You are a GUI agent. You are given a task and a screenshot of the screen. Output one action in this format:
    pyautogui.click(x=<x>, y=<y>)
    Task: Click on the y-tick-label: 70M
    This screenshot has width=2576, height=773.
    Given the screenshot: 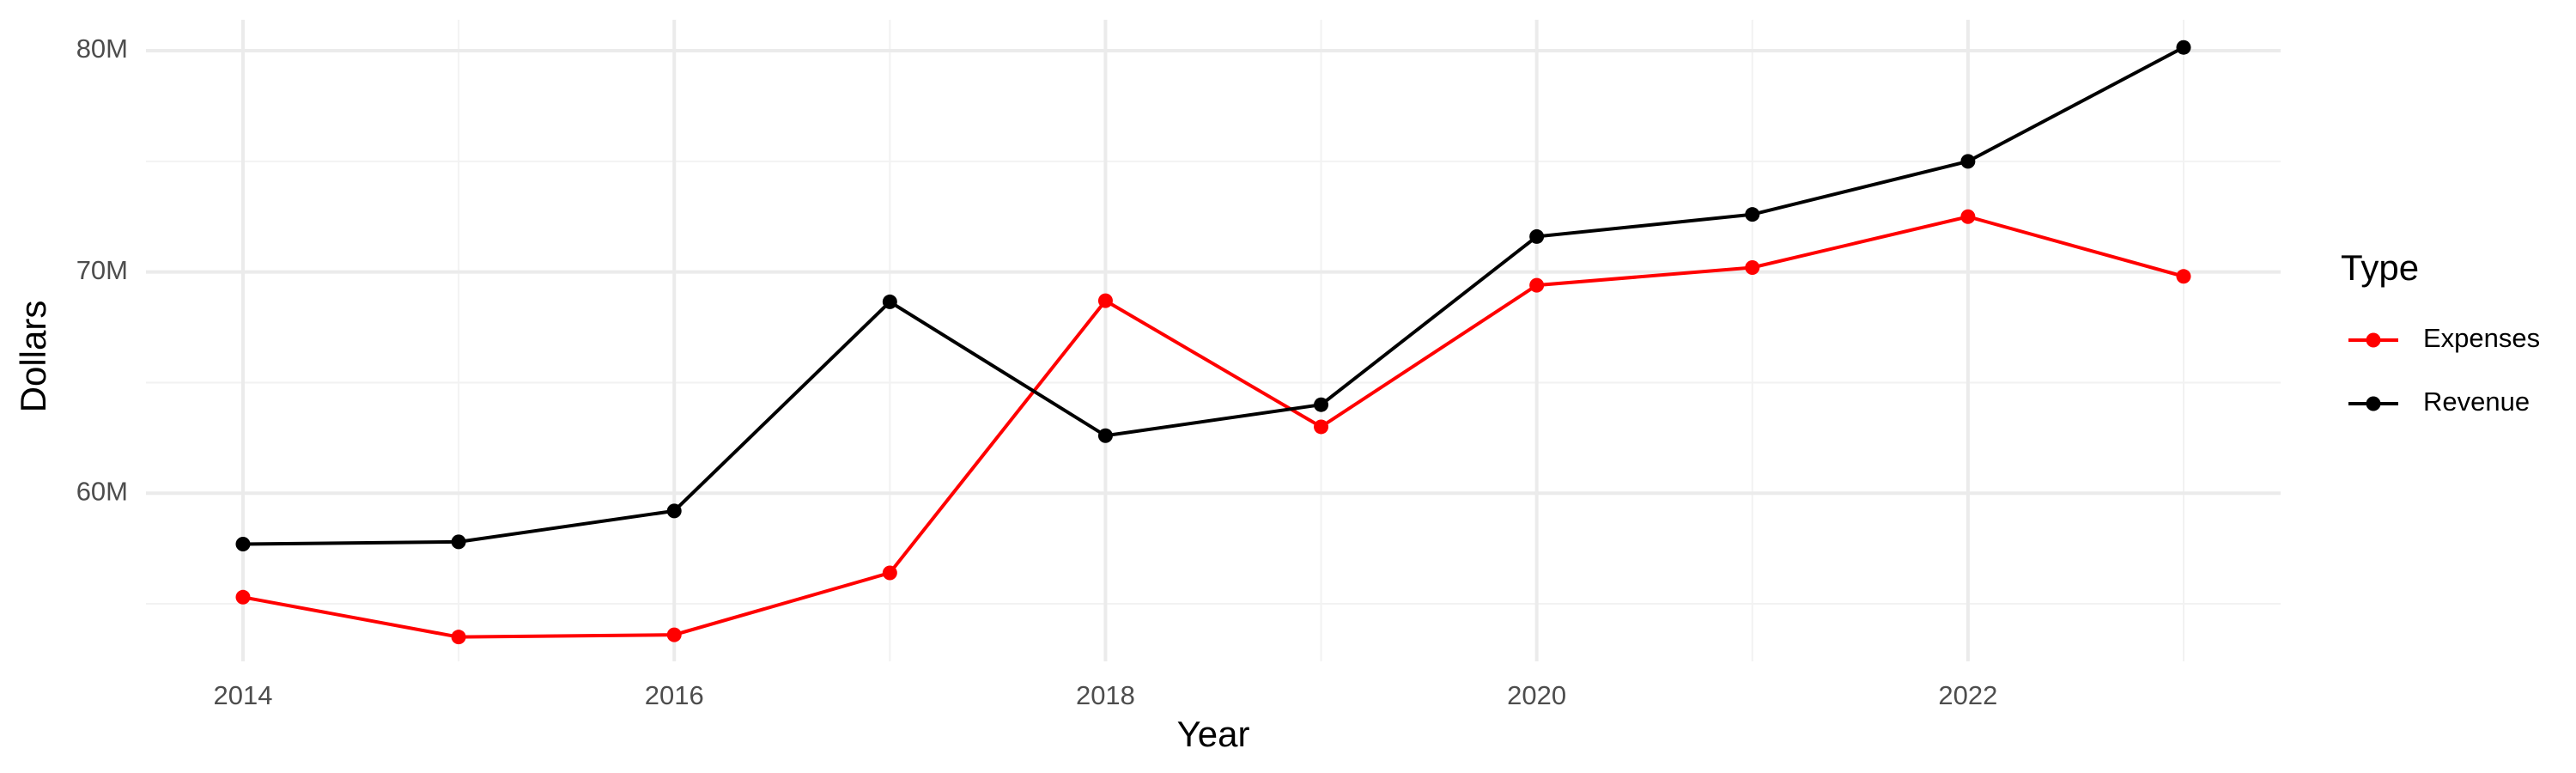 What is the action you would take?
    pyautogui.click(x=102, y=270)
    